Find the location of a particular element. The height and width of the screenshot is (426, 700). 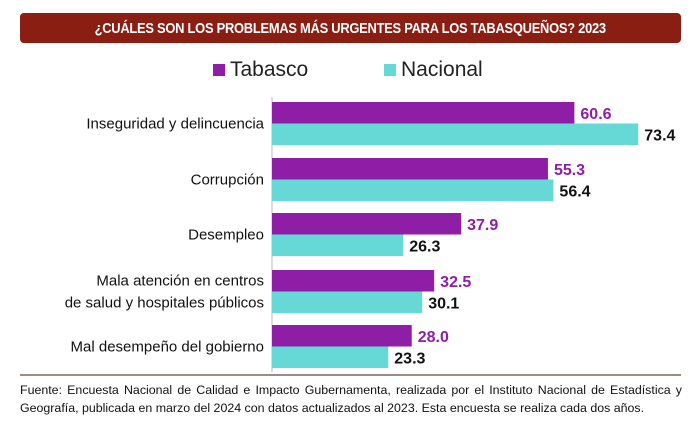

data-label-nacional: 30.1 is located at coordinates (443, 303).